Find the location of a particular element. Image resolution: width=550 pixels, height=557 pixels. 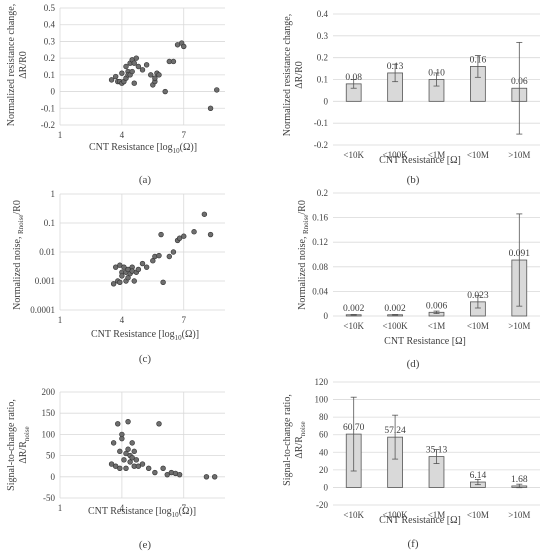

y-tick-label: 0.4 is located at coordinates (50, 25).